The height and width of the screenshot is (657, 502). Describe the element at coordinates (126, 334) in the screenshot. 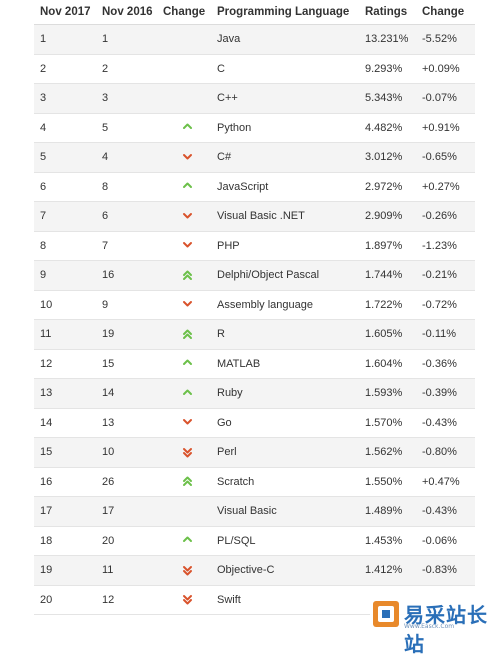

I see `rank-2016-cell: 19` at that location.